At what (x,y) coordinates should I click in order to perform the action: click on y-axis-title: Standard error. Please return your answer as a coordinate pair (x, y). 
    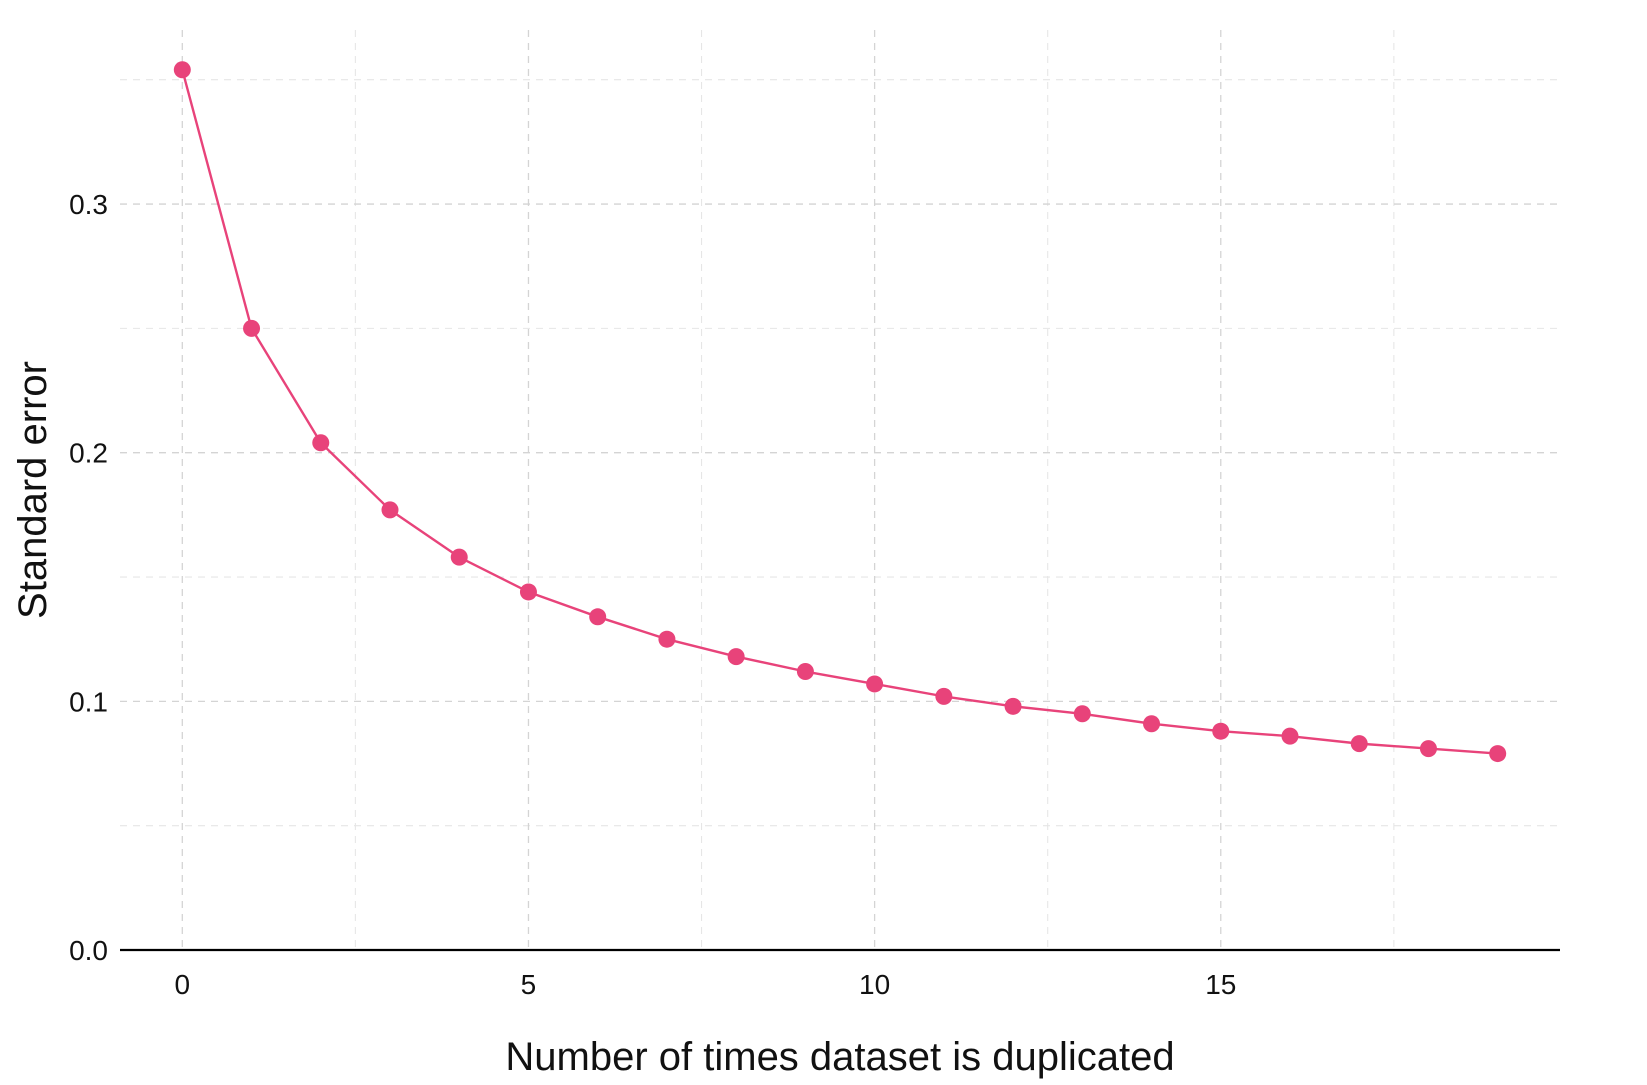
    Looking at the image, I should click on (33, 490).